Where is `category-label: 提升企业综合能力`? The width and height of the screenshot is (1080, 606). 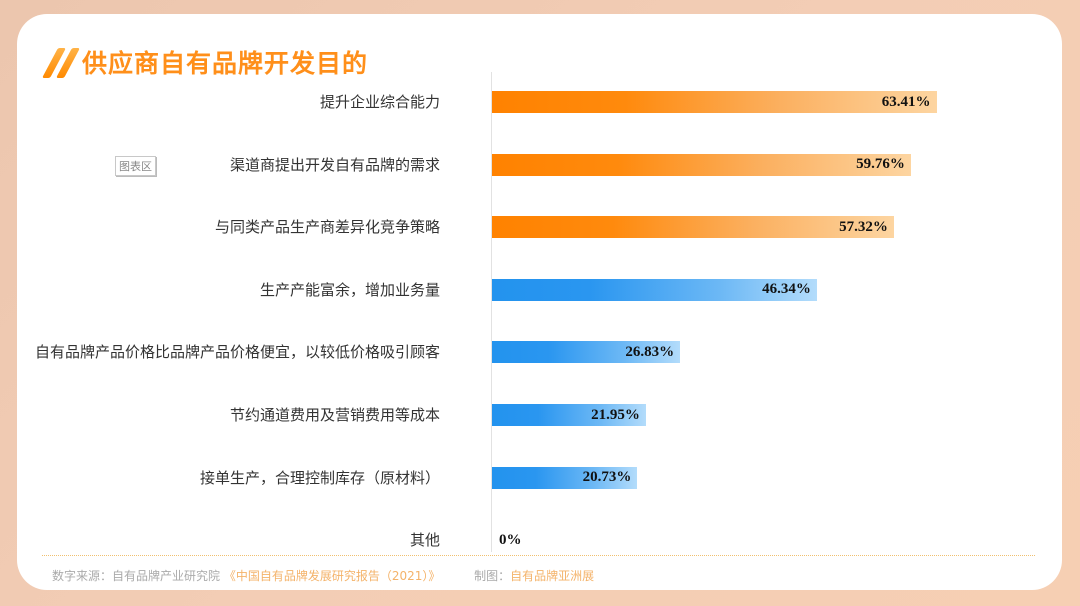
category-label: 提升企业综合能力 is located at coordinates (379, 102).